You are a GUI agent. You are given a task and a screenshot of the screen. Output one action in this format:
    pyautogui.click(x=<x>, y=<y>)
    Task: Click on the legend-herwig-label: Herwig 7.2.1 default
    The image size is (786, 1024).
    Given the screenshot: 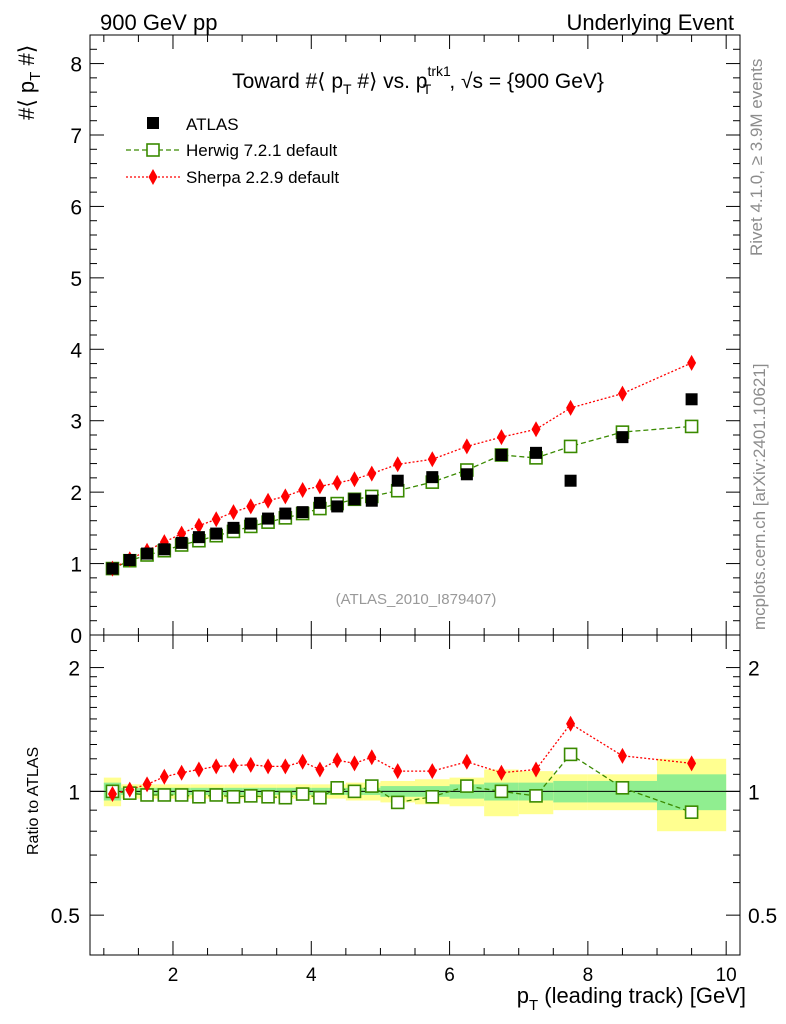 What is the action you would take?
    pyautogui.click(x=261, y=150)
    